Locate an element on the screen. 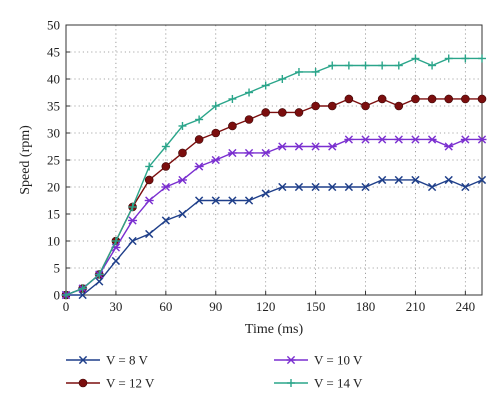 The height and width of the screenshot is (413, 500). y-tick-label-5: 25 is located at coordinates (53, 160).